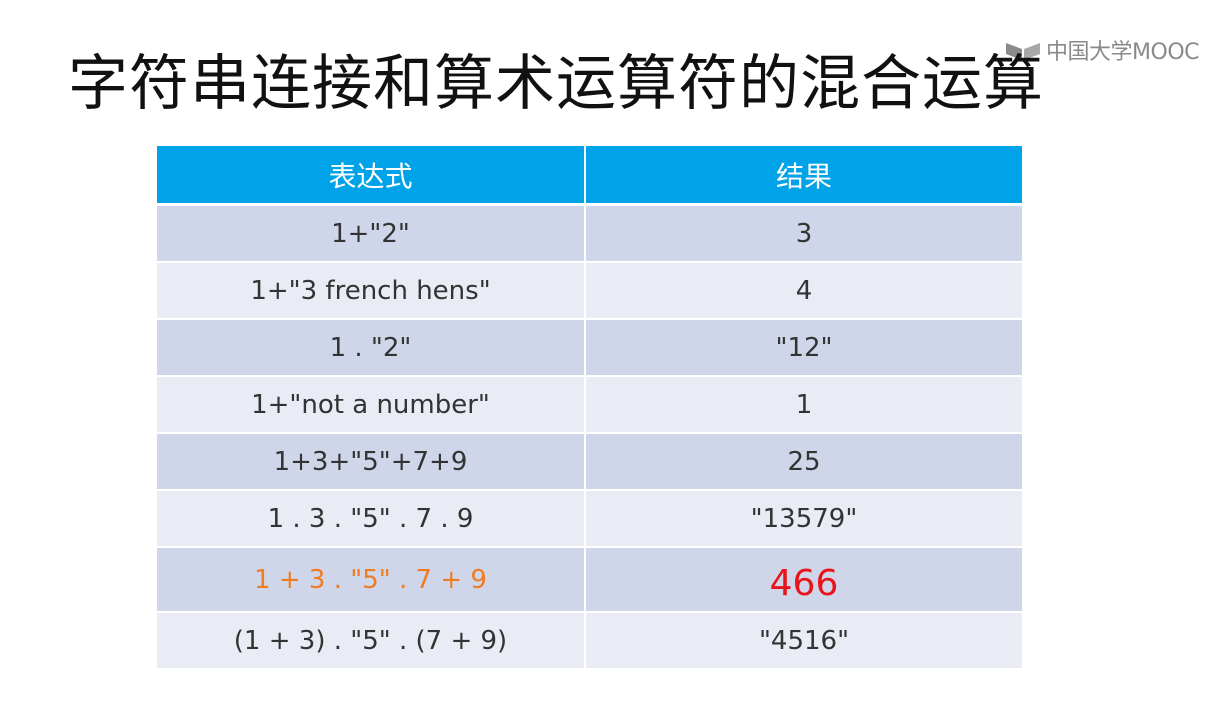 Image resolution: width=1211 pixels, height=702 pixels. I want to click on result-cell: "4516", so click(803, 641).